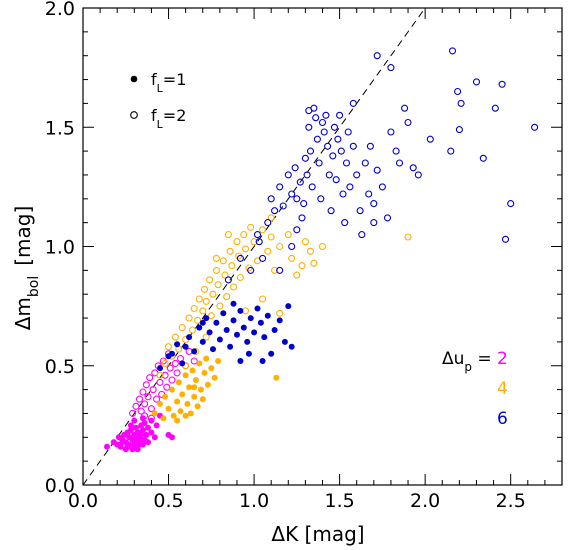 Image resolution: width=570 pixels, height=550 pixels. What do you see at coordinates (158, 100) in the screenshot?
I see `marker-legend: fL=1fL=2` at bounding box center [158, 100].